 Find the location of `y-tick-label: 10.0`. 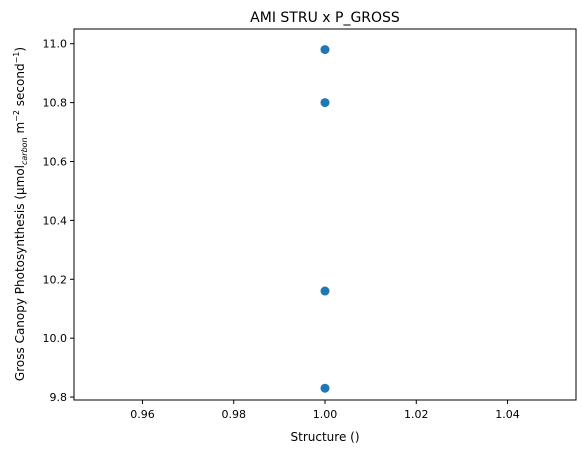

y-tick-label: 10.0 is located at coordinates (55, 338).